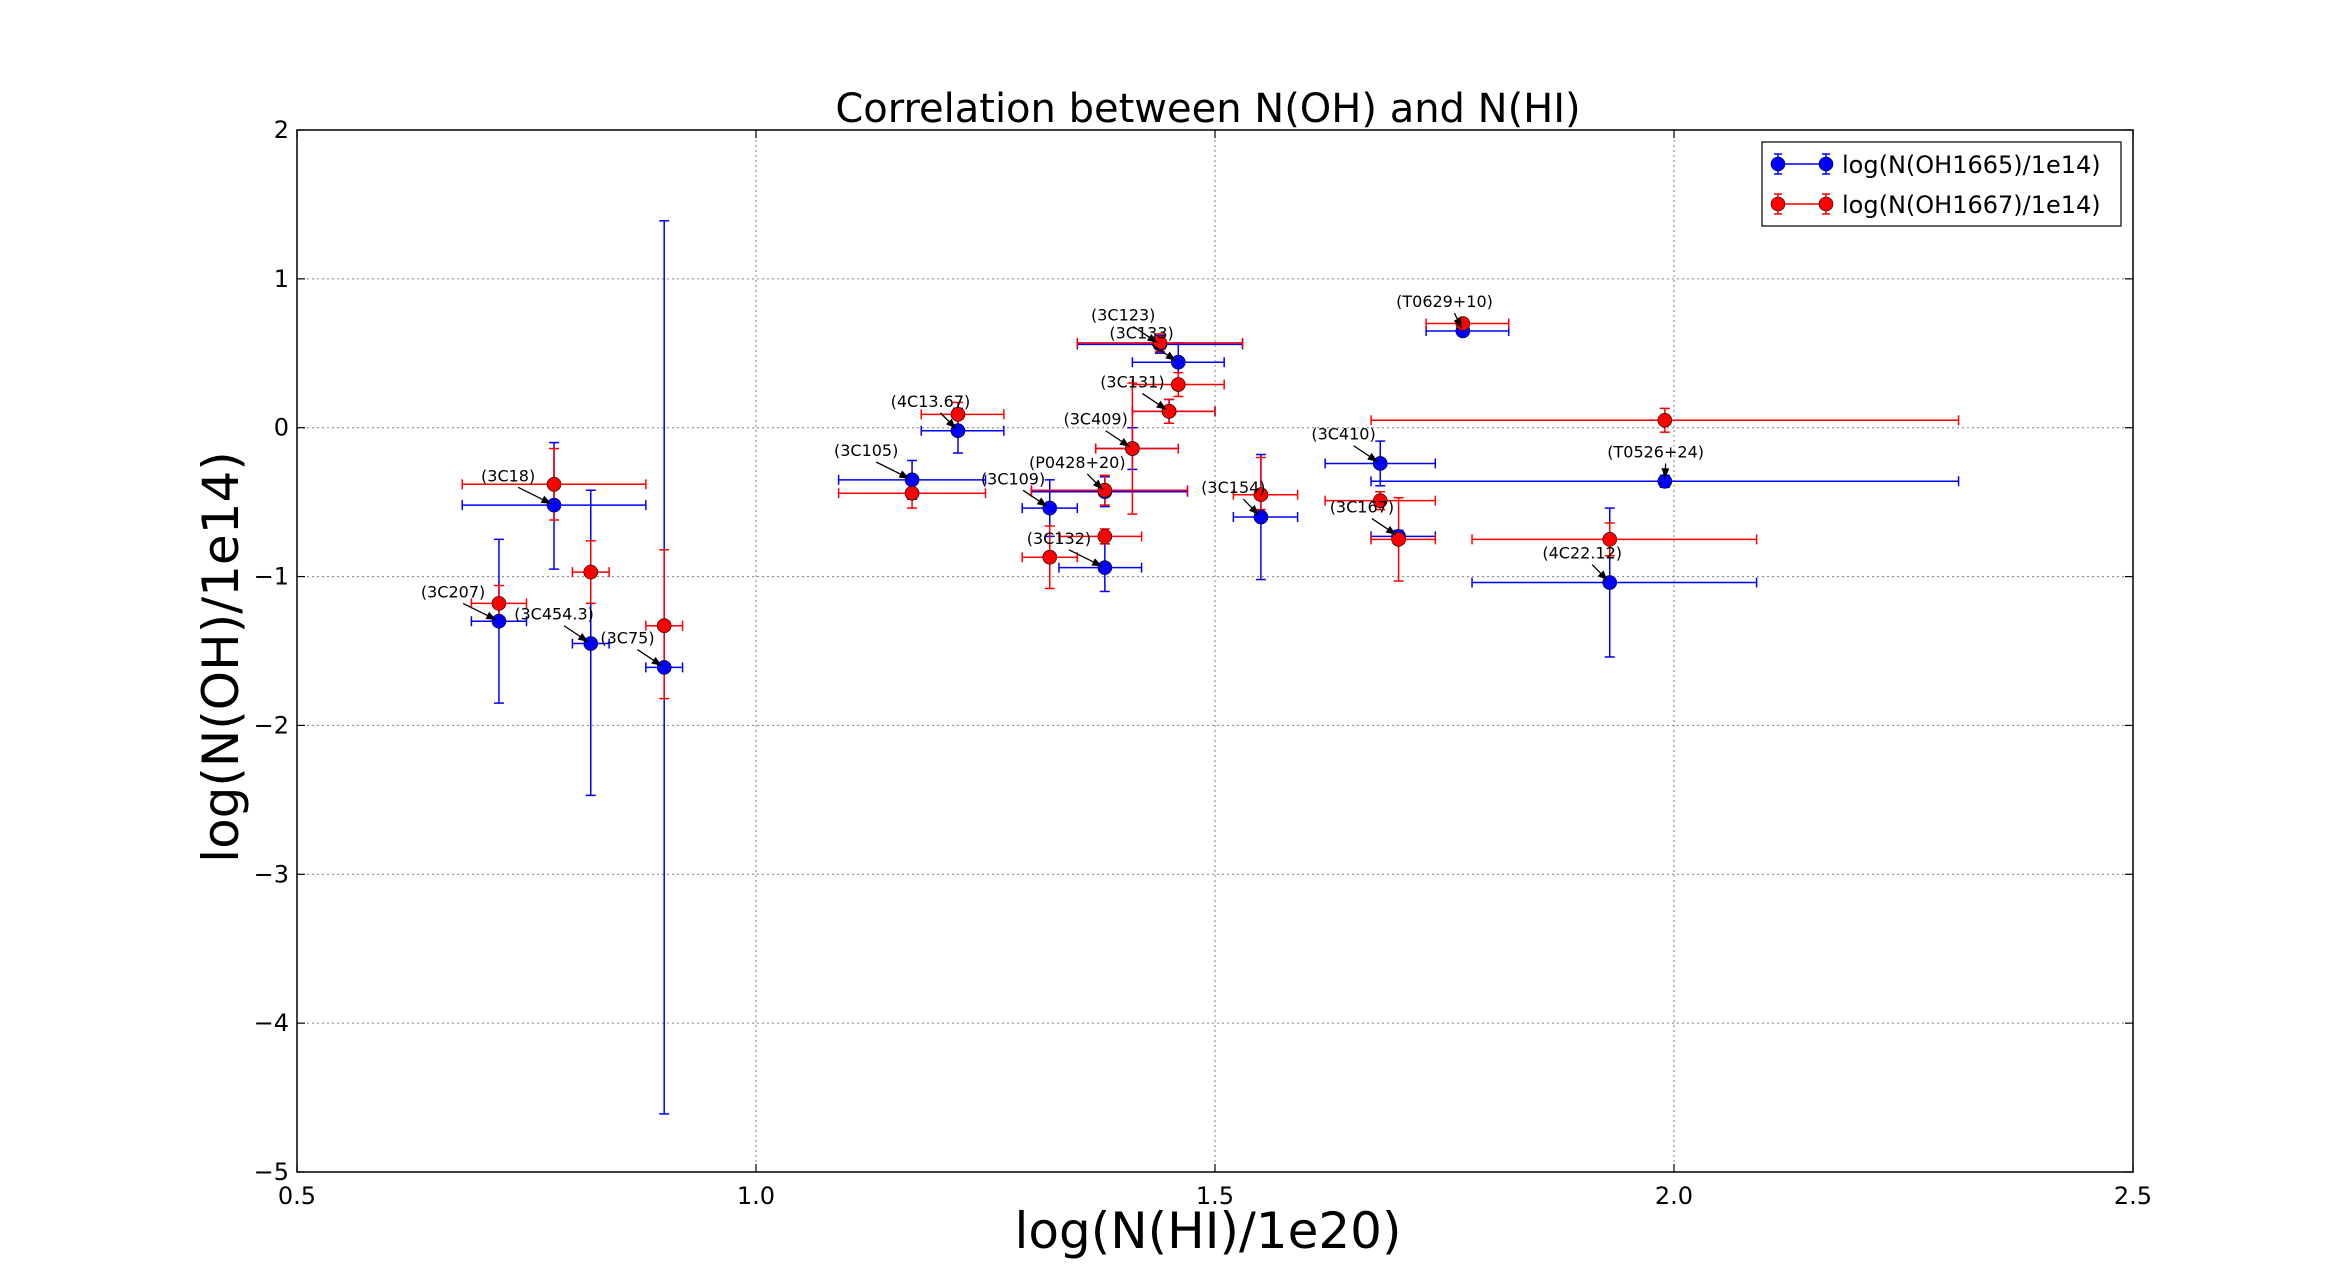  Describe the element at coordinates (1123, 315) in the screenshot. I see `annotation-label: (3C123)` at that location.